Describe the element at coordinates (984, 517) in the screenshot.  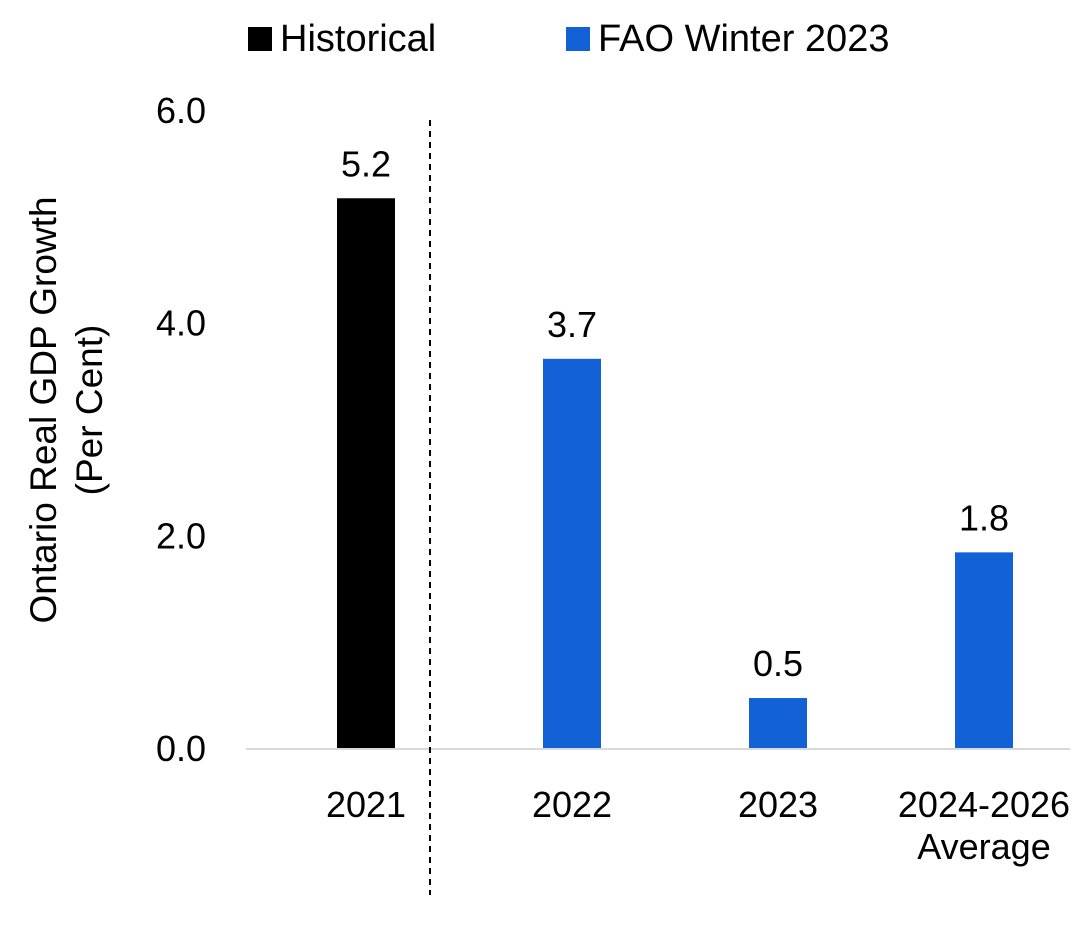
I see `data-label: 1.8` at that location.